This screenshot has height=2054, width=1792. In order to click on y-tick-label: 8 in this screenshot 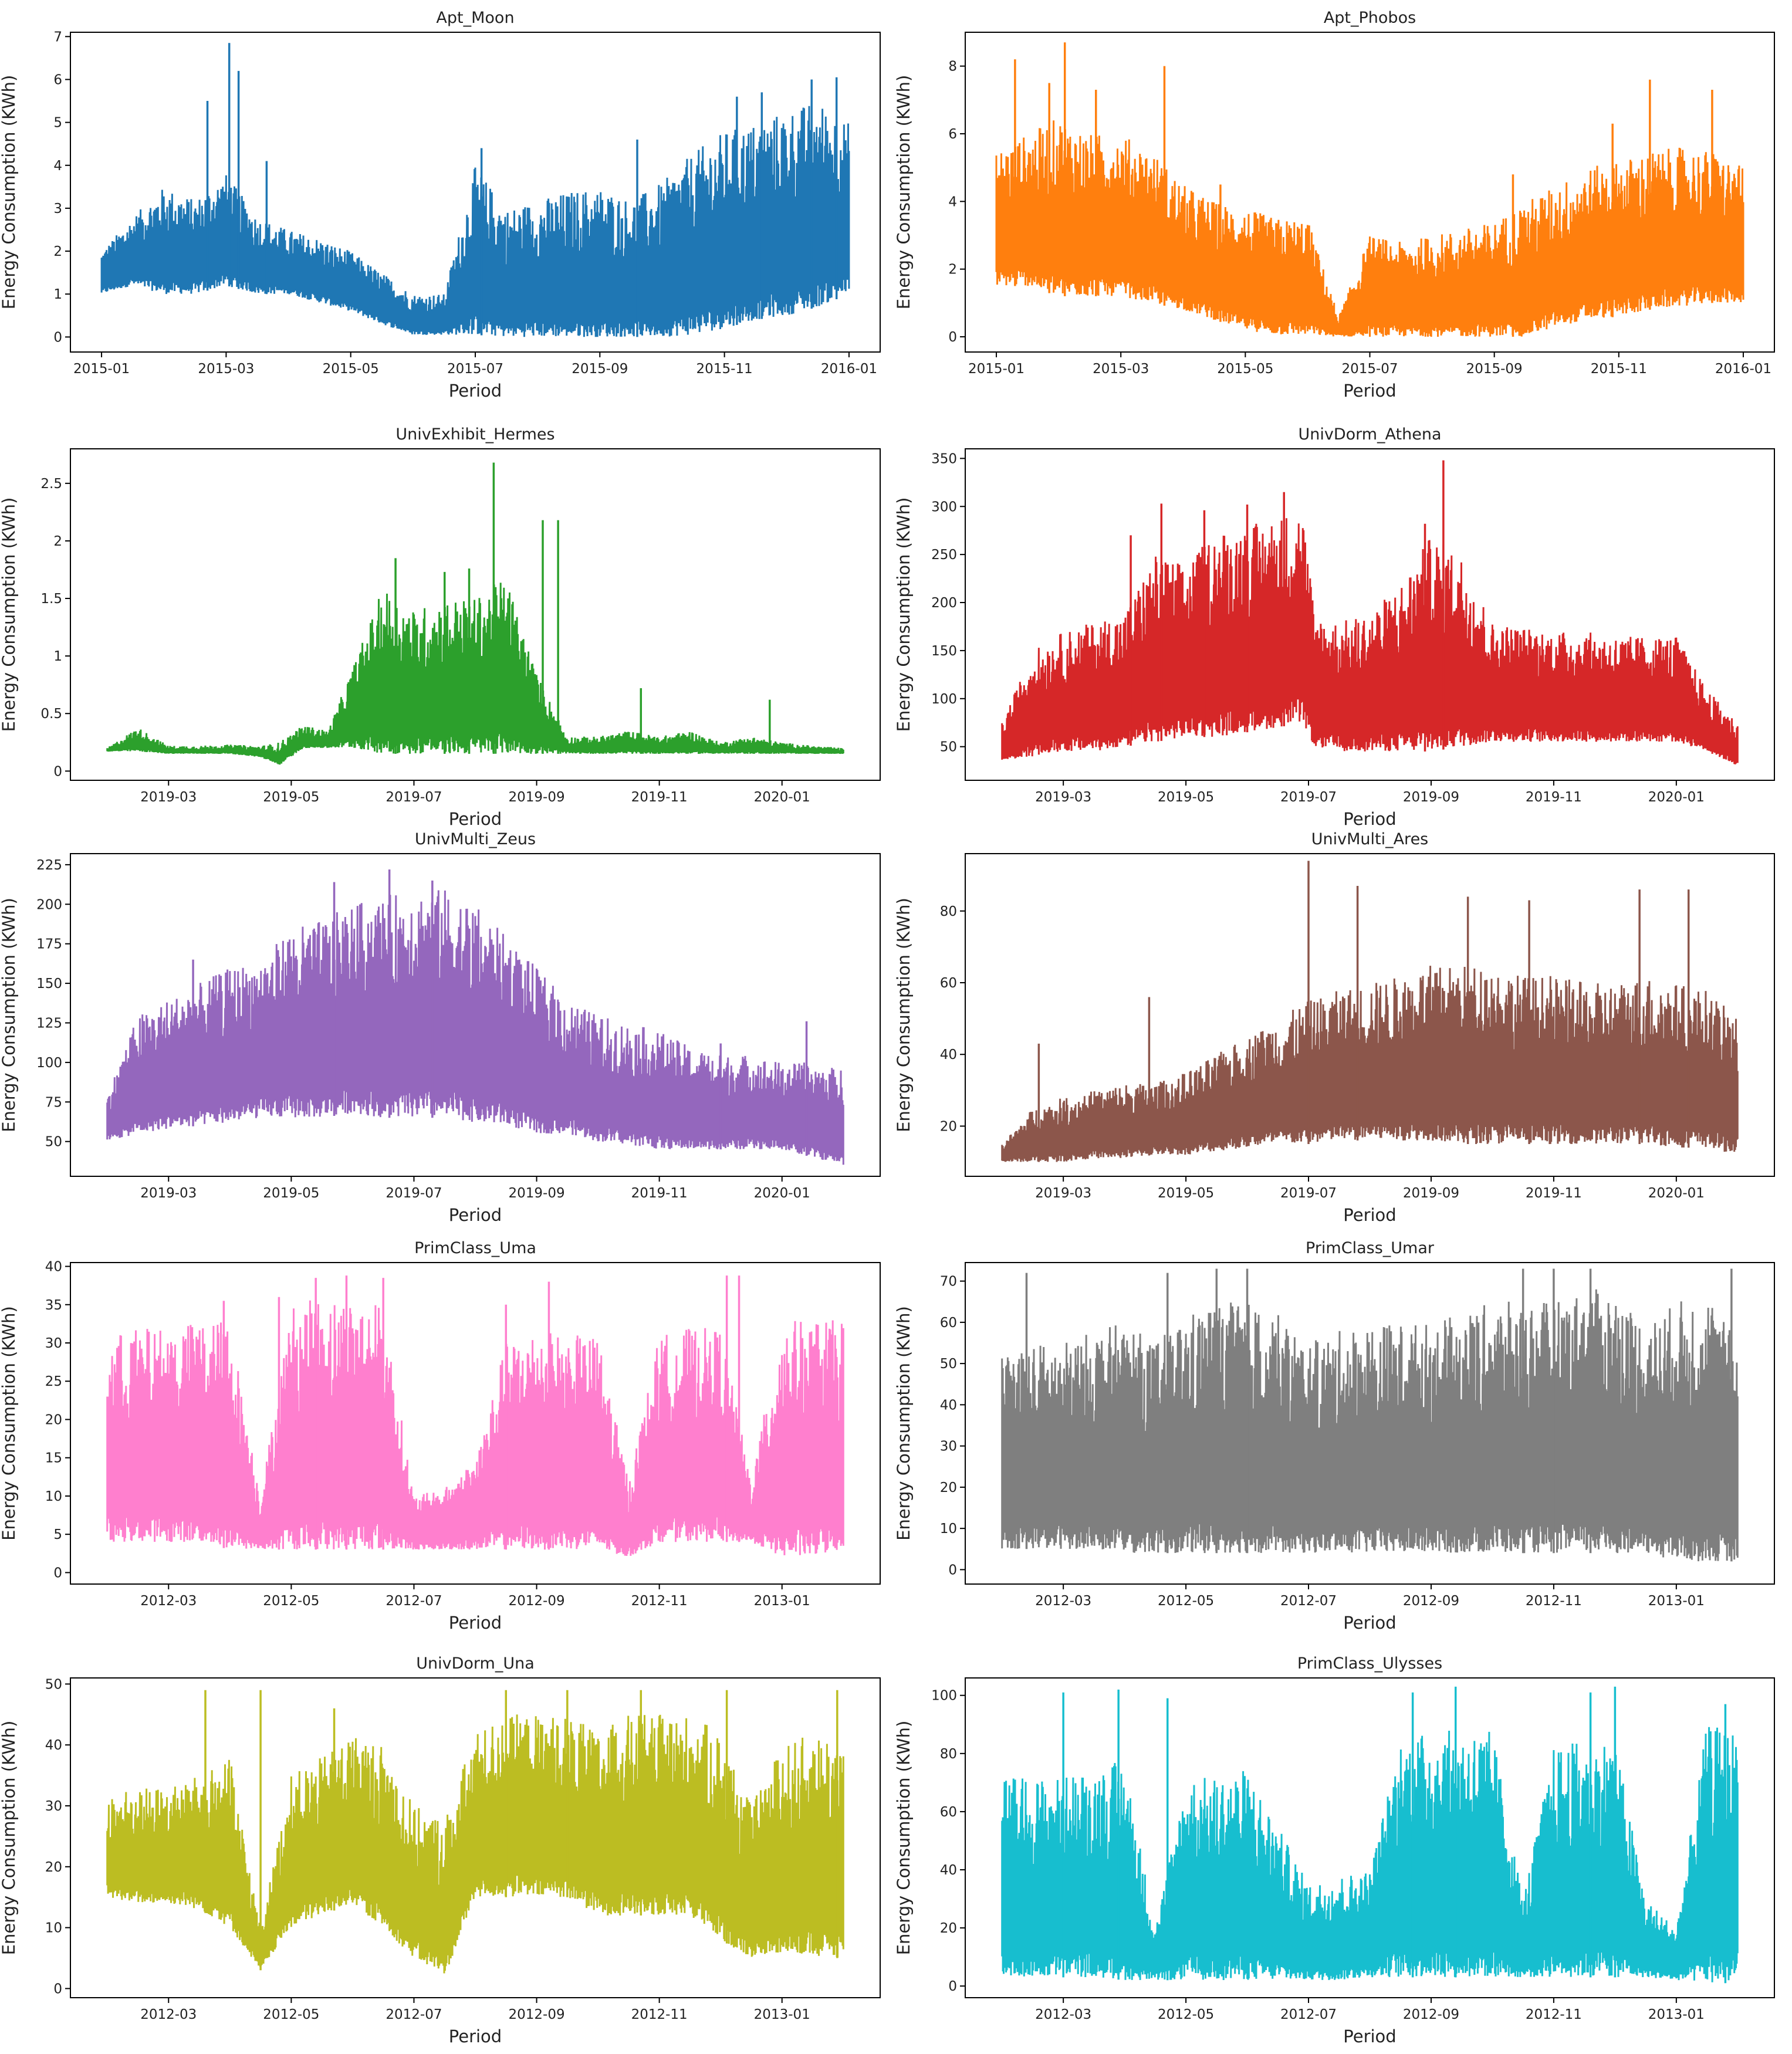, I will do `click(952, 67)`.